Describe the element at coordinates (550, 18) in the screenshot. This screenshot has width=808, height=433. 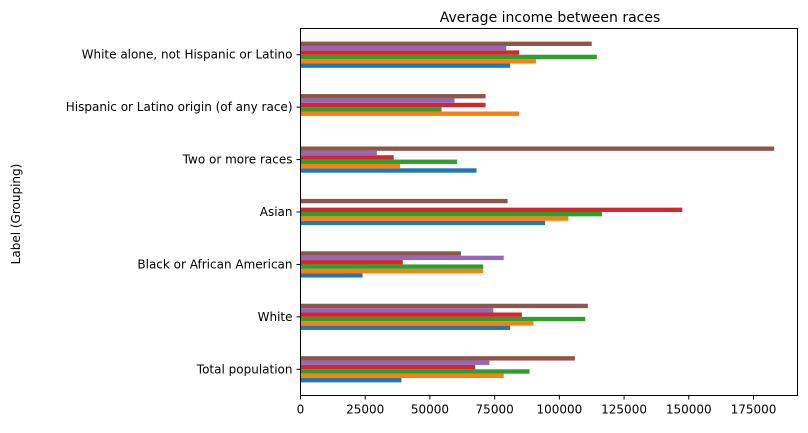
I see `chart-title: Average income between races` at that location.